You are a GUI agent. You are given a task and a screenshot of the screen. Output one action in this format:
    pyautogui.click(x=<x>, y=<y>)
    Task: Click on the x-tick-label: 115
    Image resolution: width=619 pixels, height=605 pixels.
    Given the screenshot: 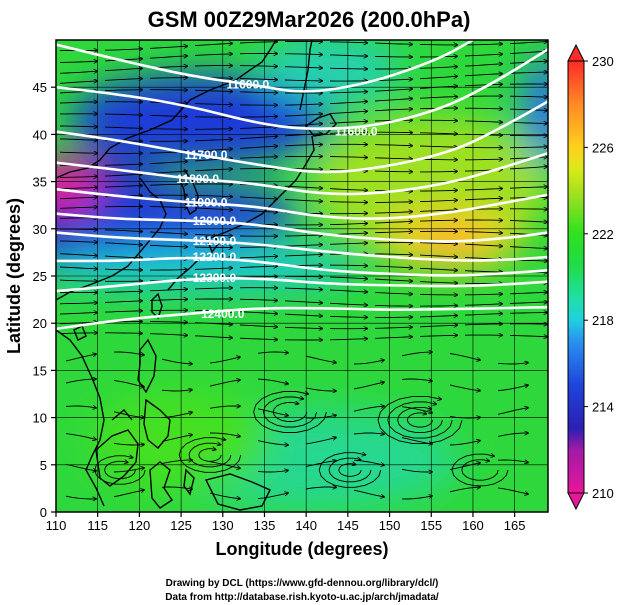 What is the action you would take?
    pyautogui.click(x=97, y=525)
    